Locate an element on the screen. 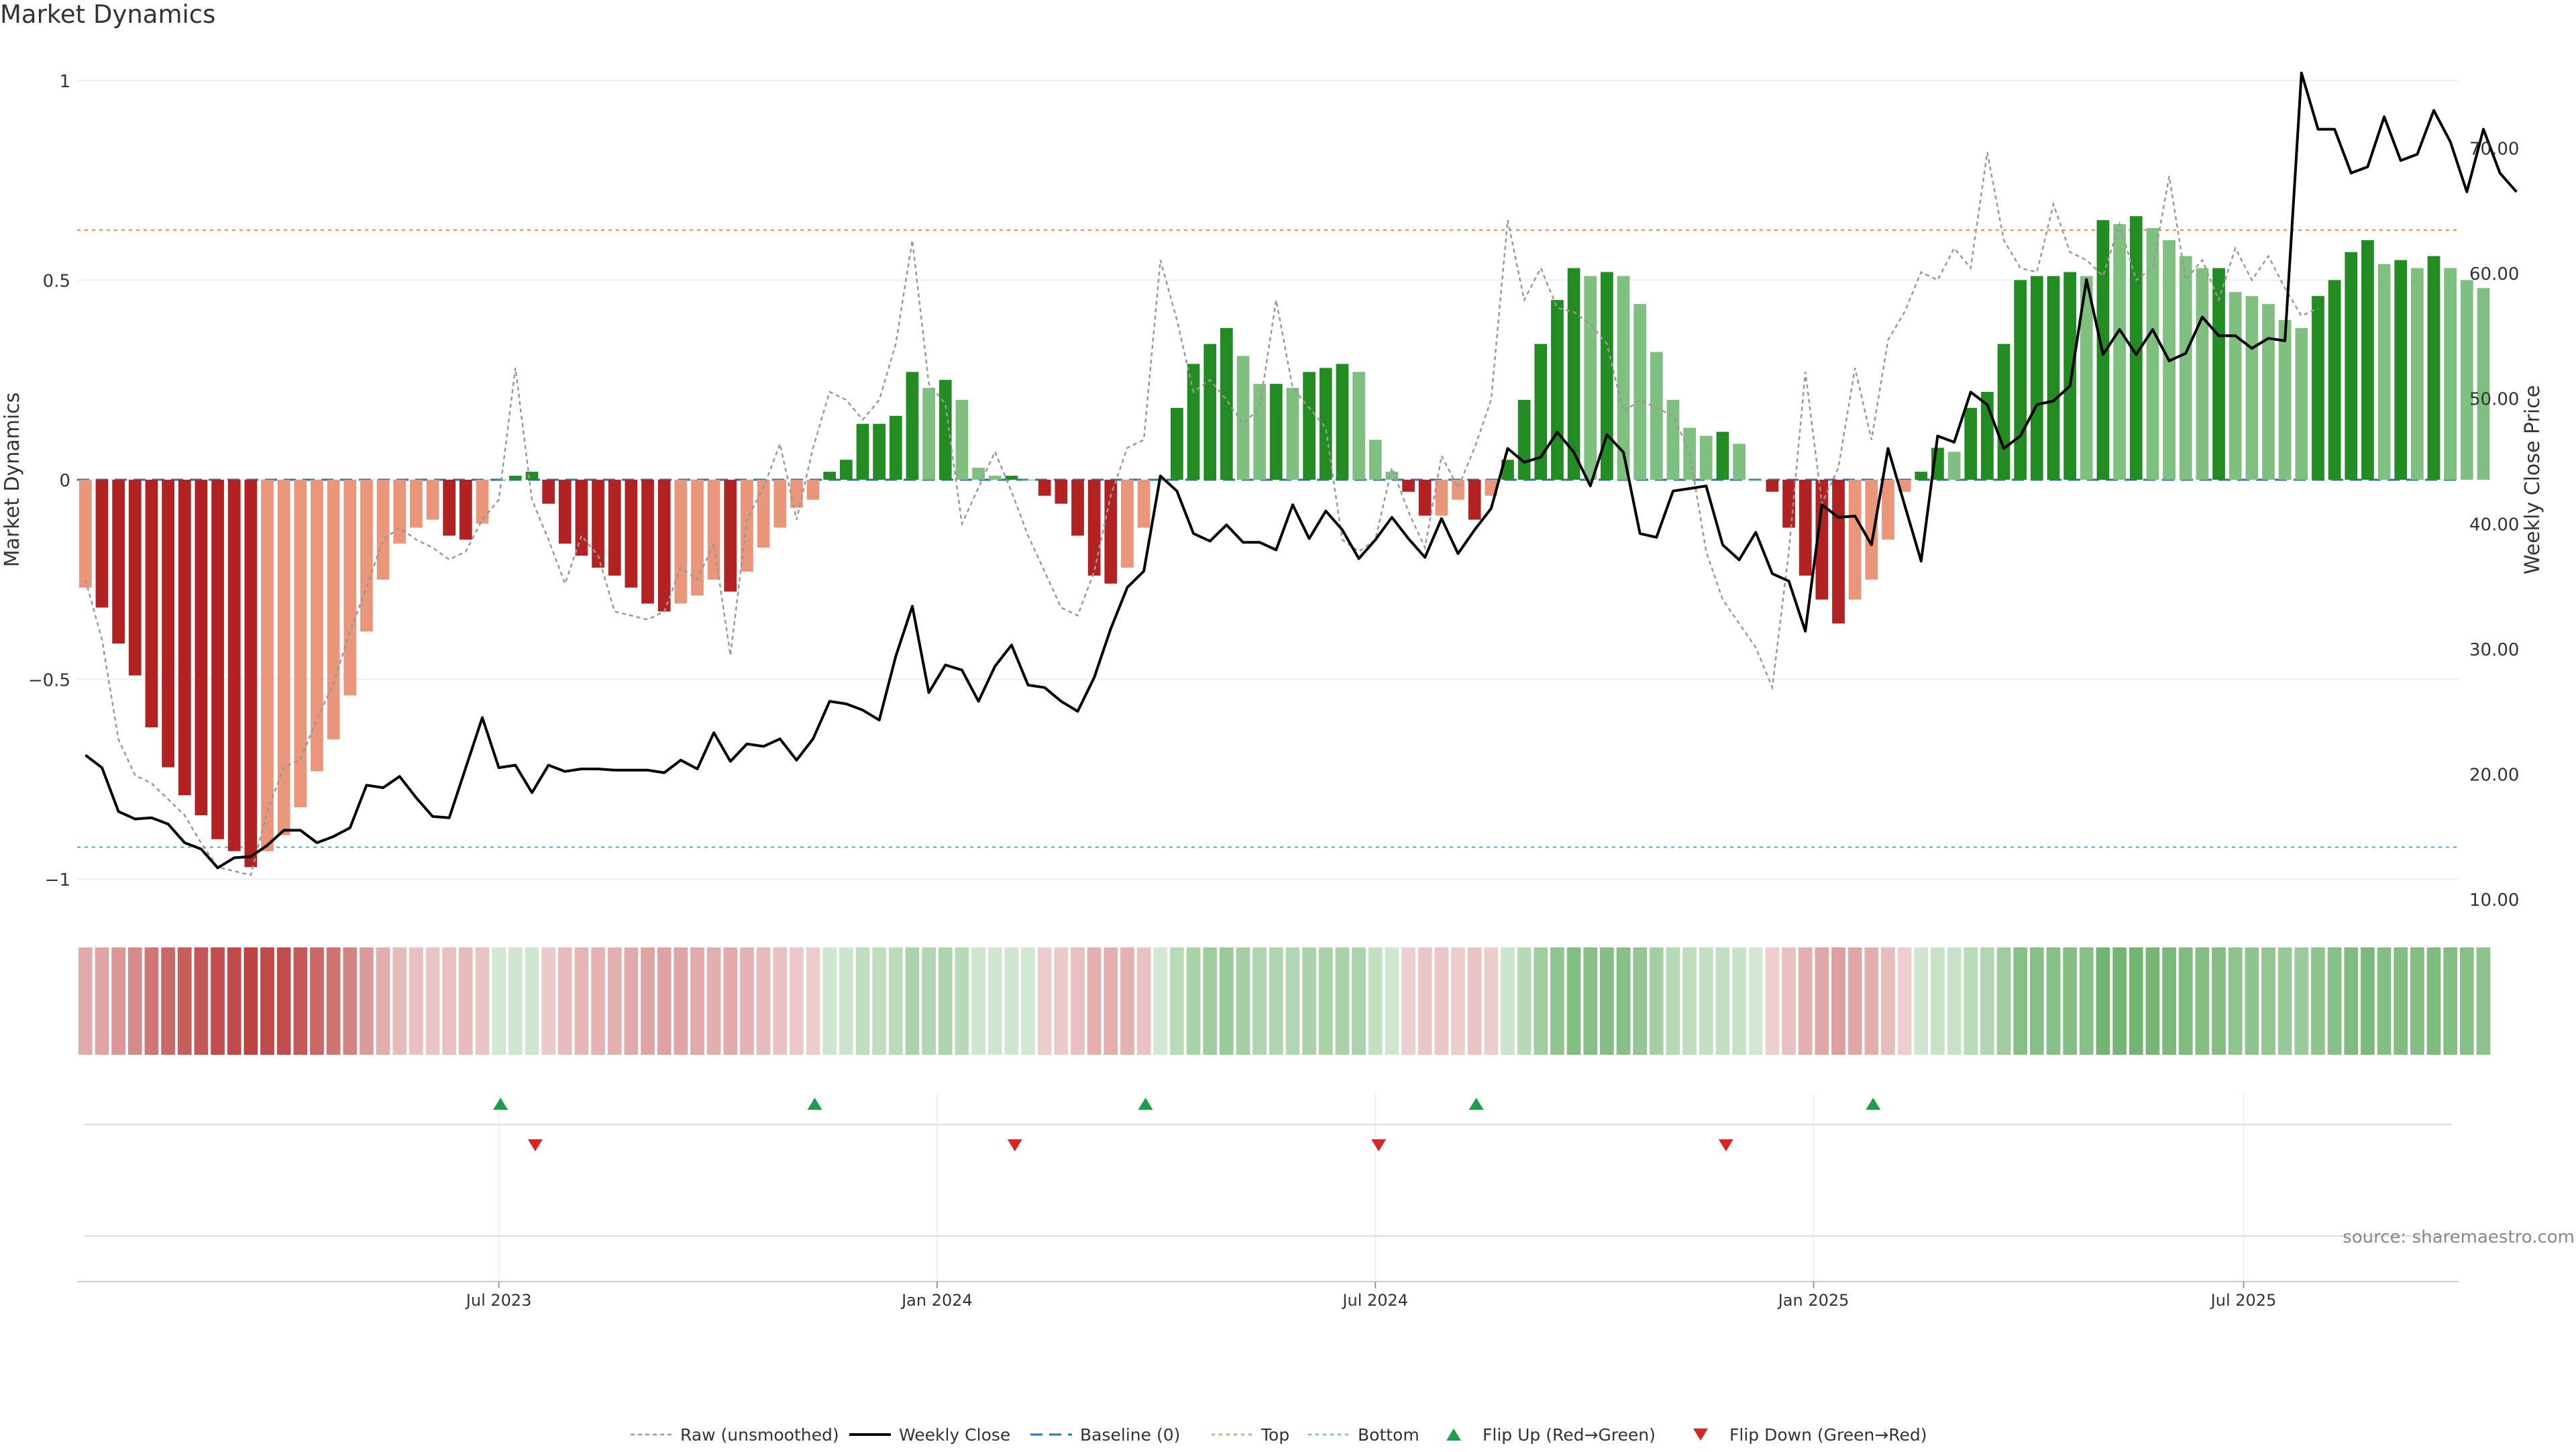 This screenshot has width=2576, height=1452. legend-item: Raw (unsmoothed) is located at coordinates (735, 1435).